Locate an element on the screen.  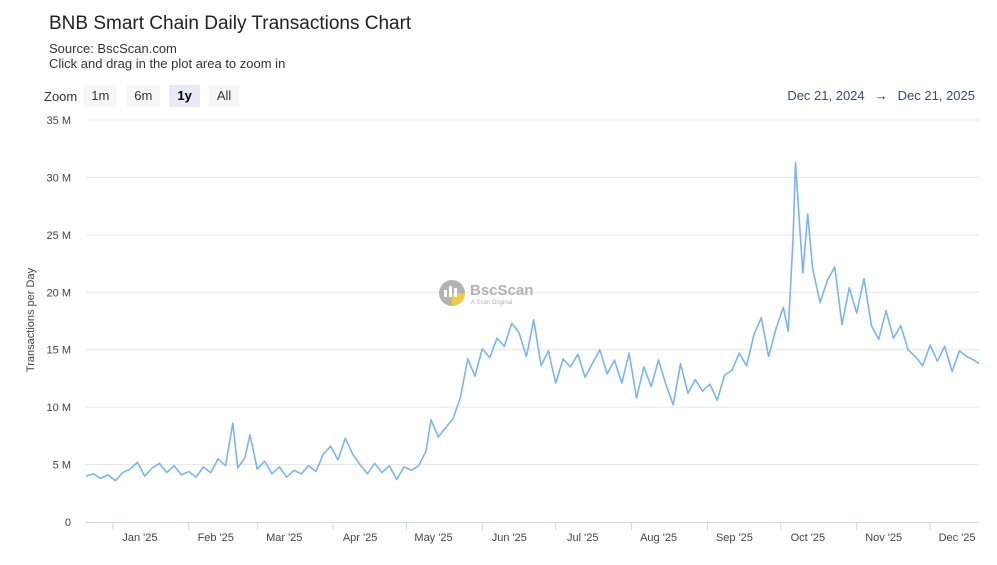
range-from: Dec 21, 2024 is located at coordinates (826, 95).